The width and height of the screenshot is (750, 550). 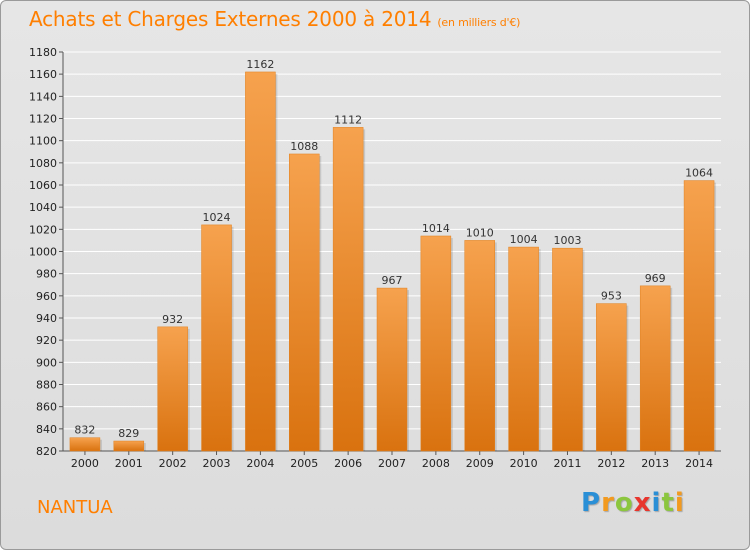 I want to click on x-tick-label-2014: 2014, so click(x=699, y=463).